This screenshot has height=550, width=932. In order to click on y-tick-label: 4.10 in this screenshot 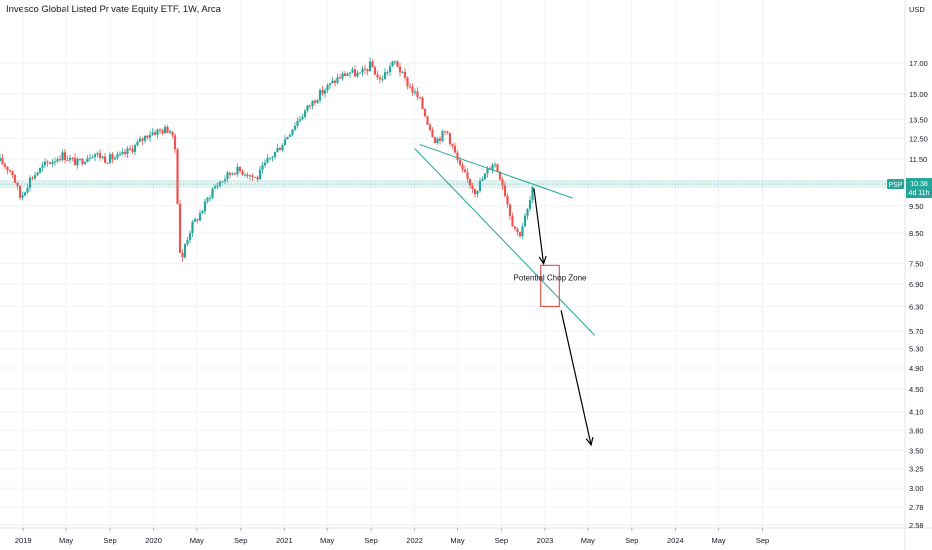, I will do `click(916, 412)`.